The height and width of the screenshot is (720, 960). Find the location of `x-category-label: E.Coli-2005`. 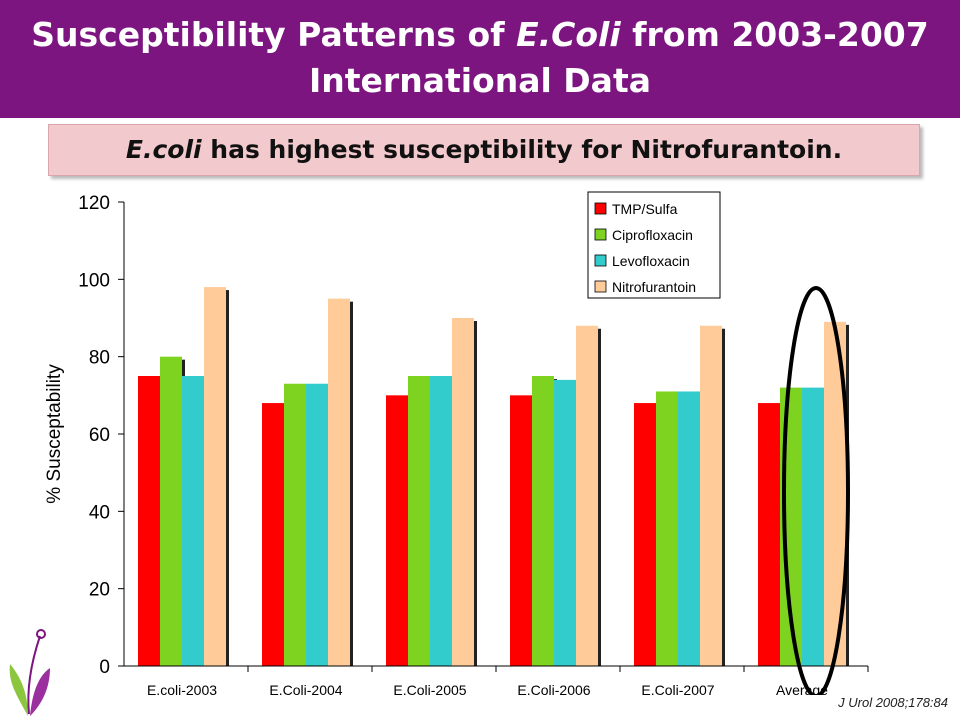

x-category-label: E.Coli-2005 is located at coordinates (429, 688).